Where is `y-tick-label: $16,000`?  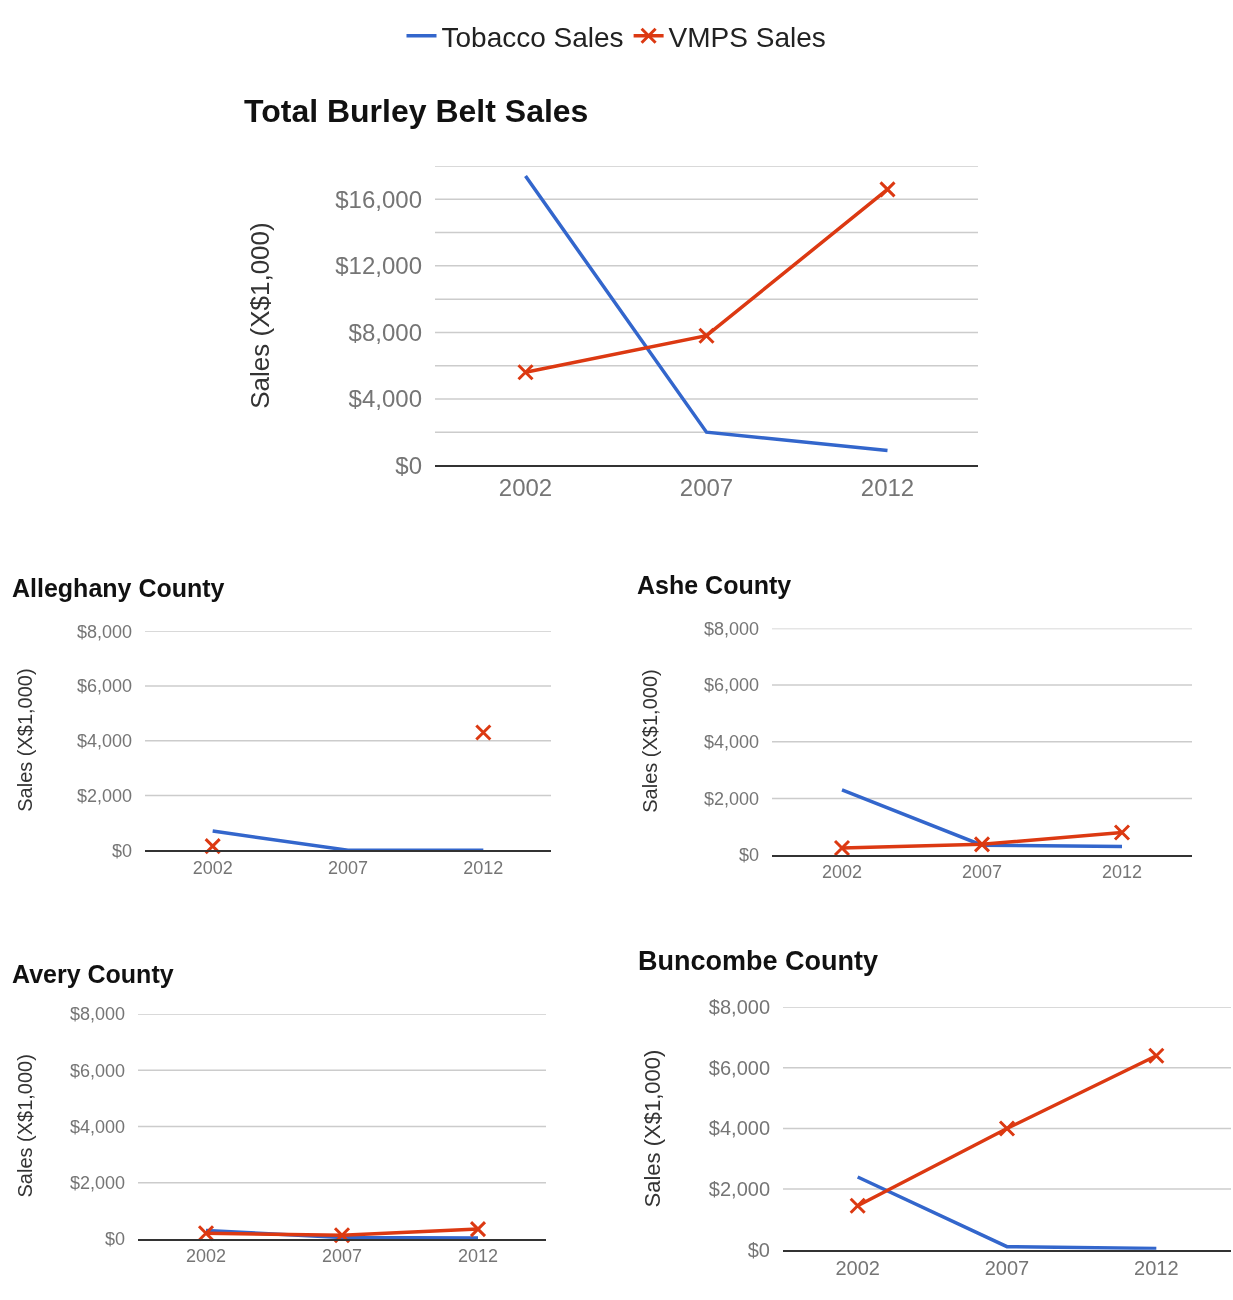
y-tick-label: $16,000 is located at coordinates (378, 199).